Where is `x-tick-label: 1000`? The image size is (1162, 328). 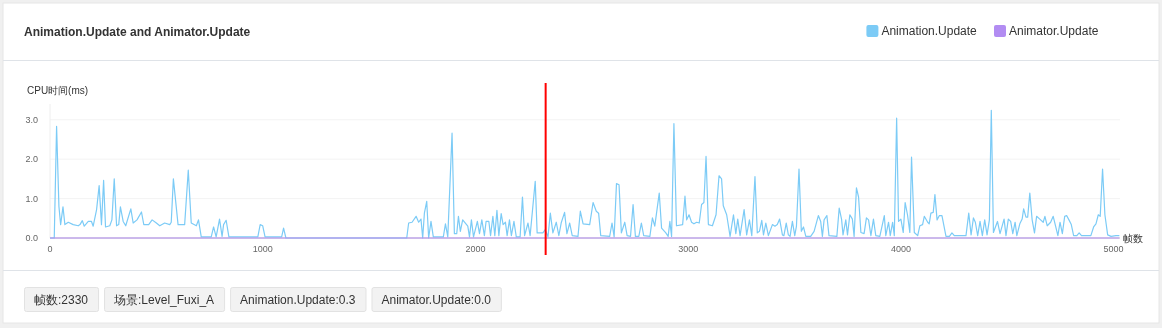
x-tick-label: 1000 is located at coordinates (262, 249).